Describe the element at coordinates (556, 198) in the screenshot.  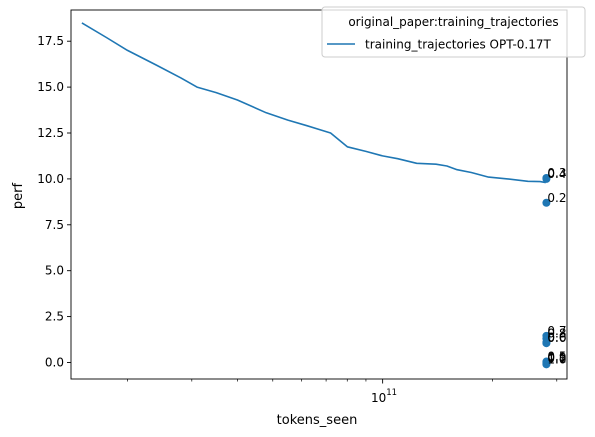
I see `point-label: 0.2` at that location.